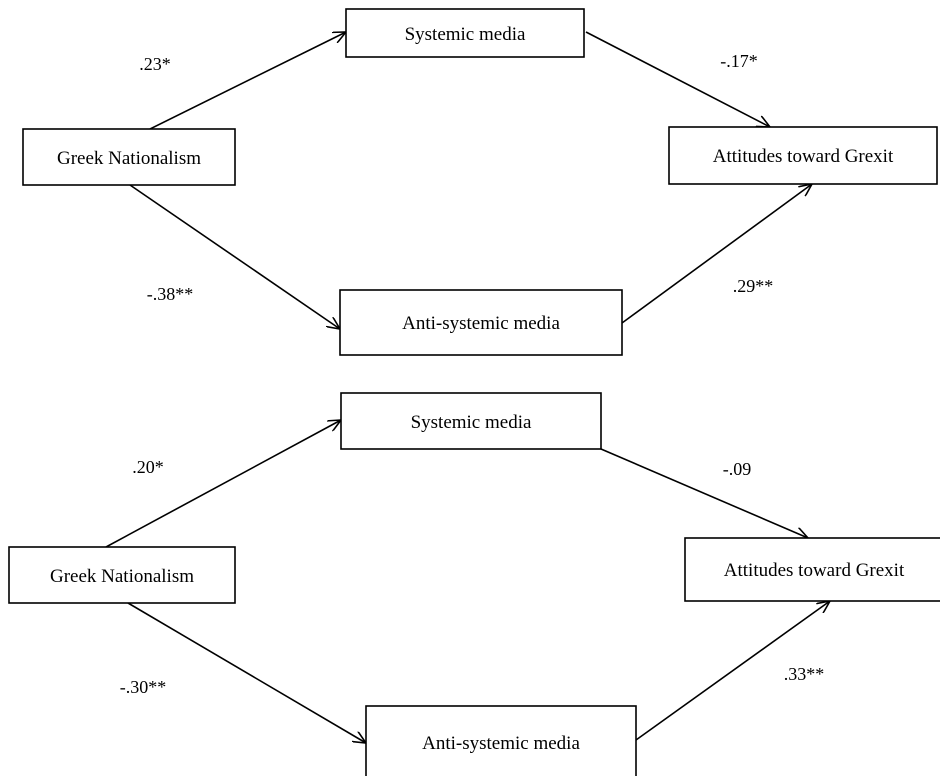 The height and width of the screenshot is (776, 940). I want to click on coef-nationalism-to-systemic: .20*, so click(148, 467).